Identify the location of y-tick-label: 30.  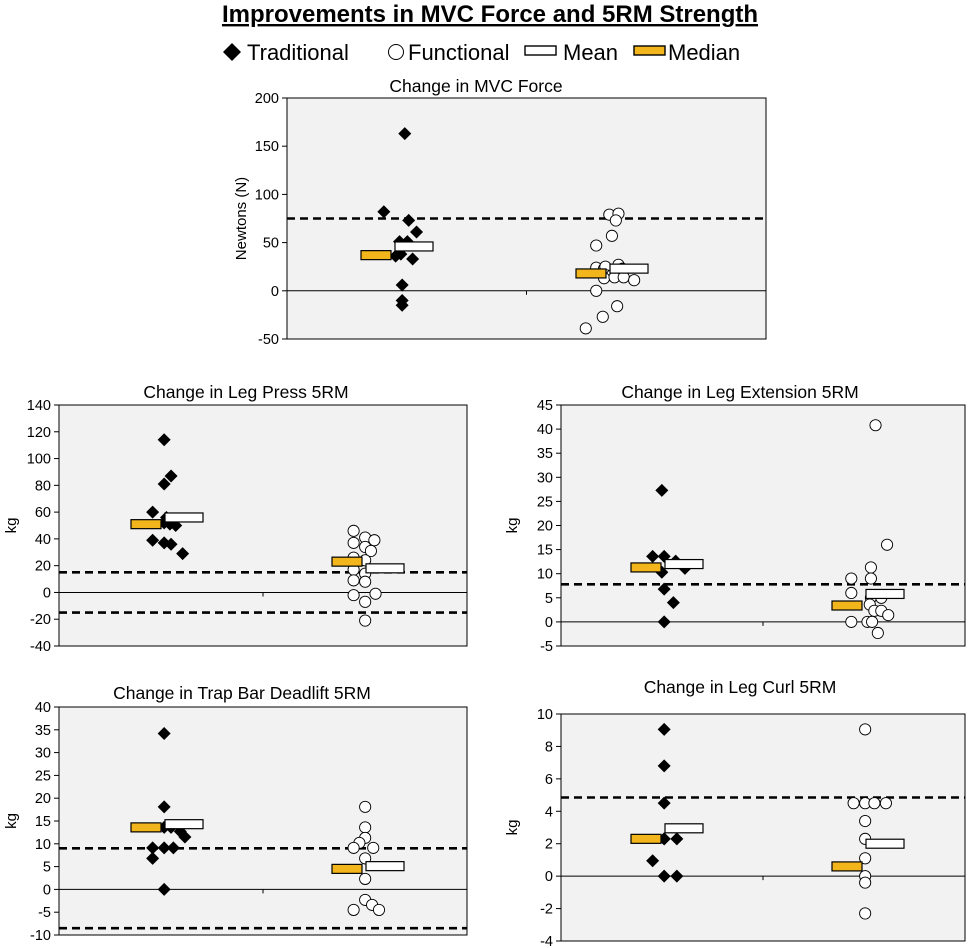
(43, 754).